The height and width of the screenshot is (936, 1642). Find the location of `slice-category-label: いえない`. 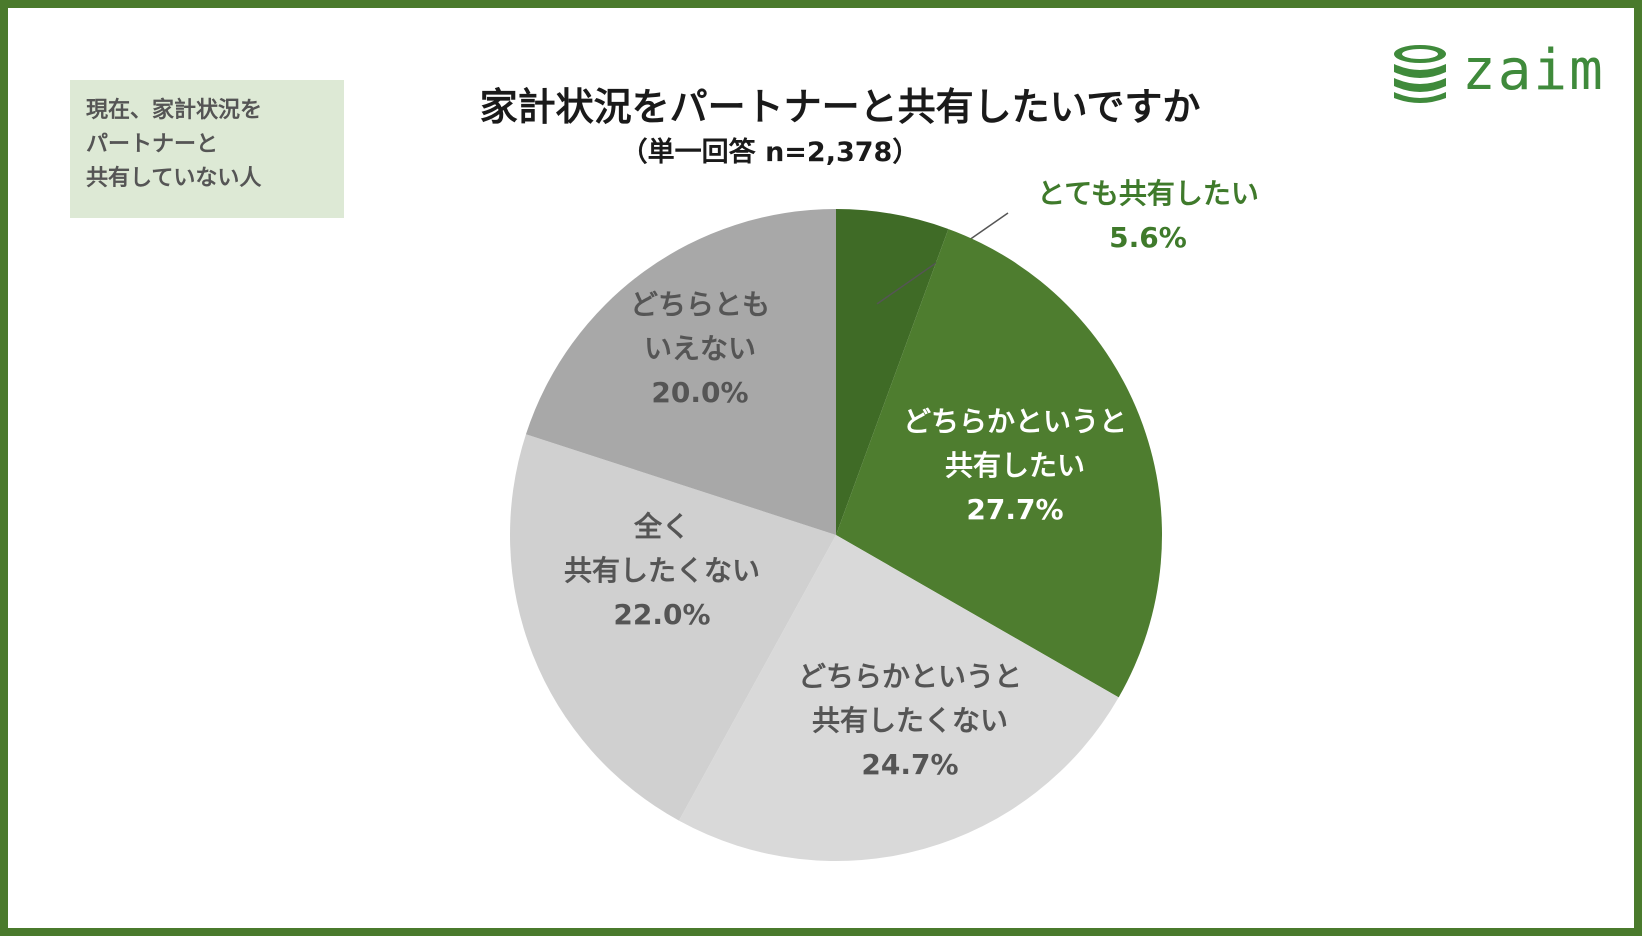

slice-category-label: いえない is located at coordinates (700, 348).